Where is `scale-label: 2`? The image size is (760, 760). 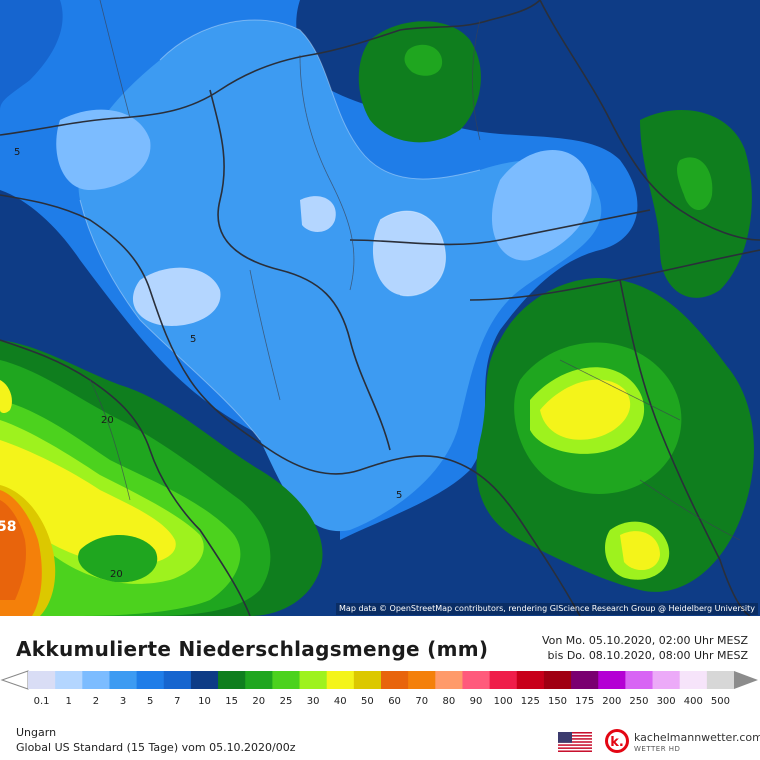 scale-label: 2 is located at coordinates (96, 701).